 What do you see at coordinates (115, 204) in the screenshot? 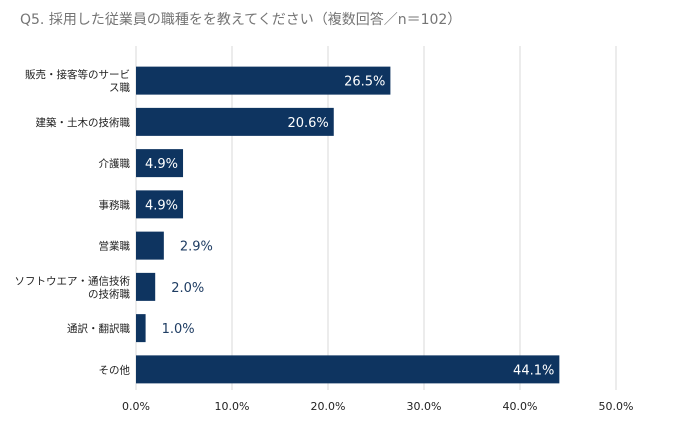
I see `category-label: 事務職` at bounding box center [115, 204].